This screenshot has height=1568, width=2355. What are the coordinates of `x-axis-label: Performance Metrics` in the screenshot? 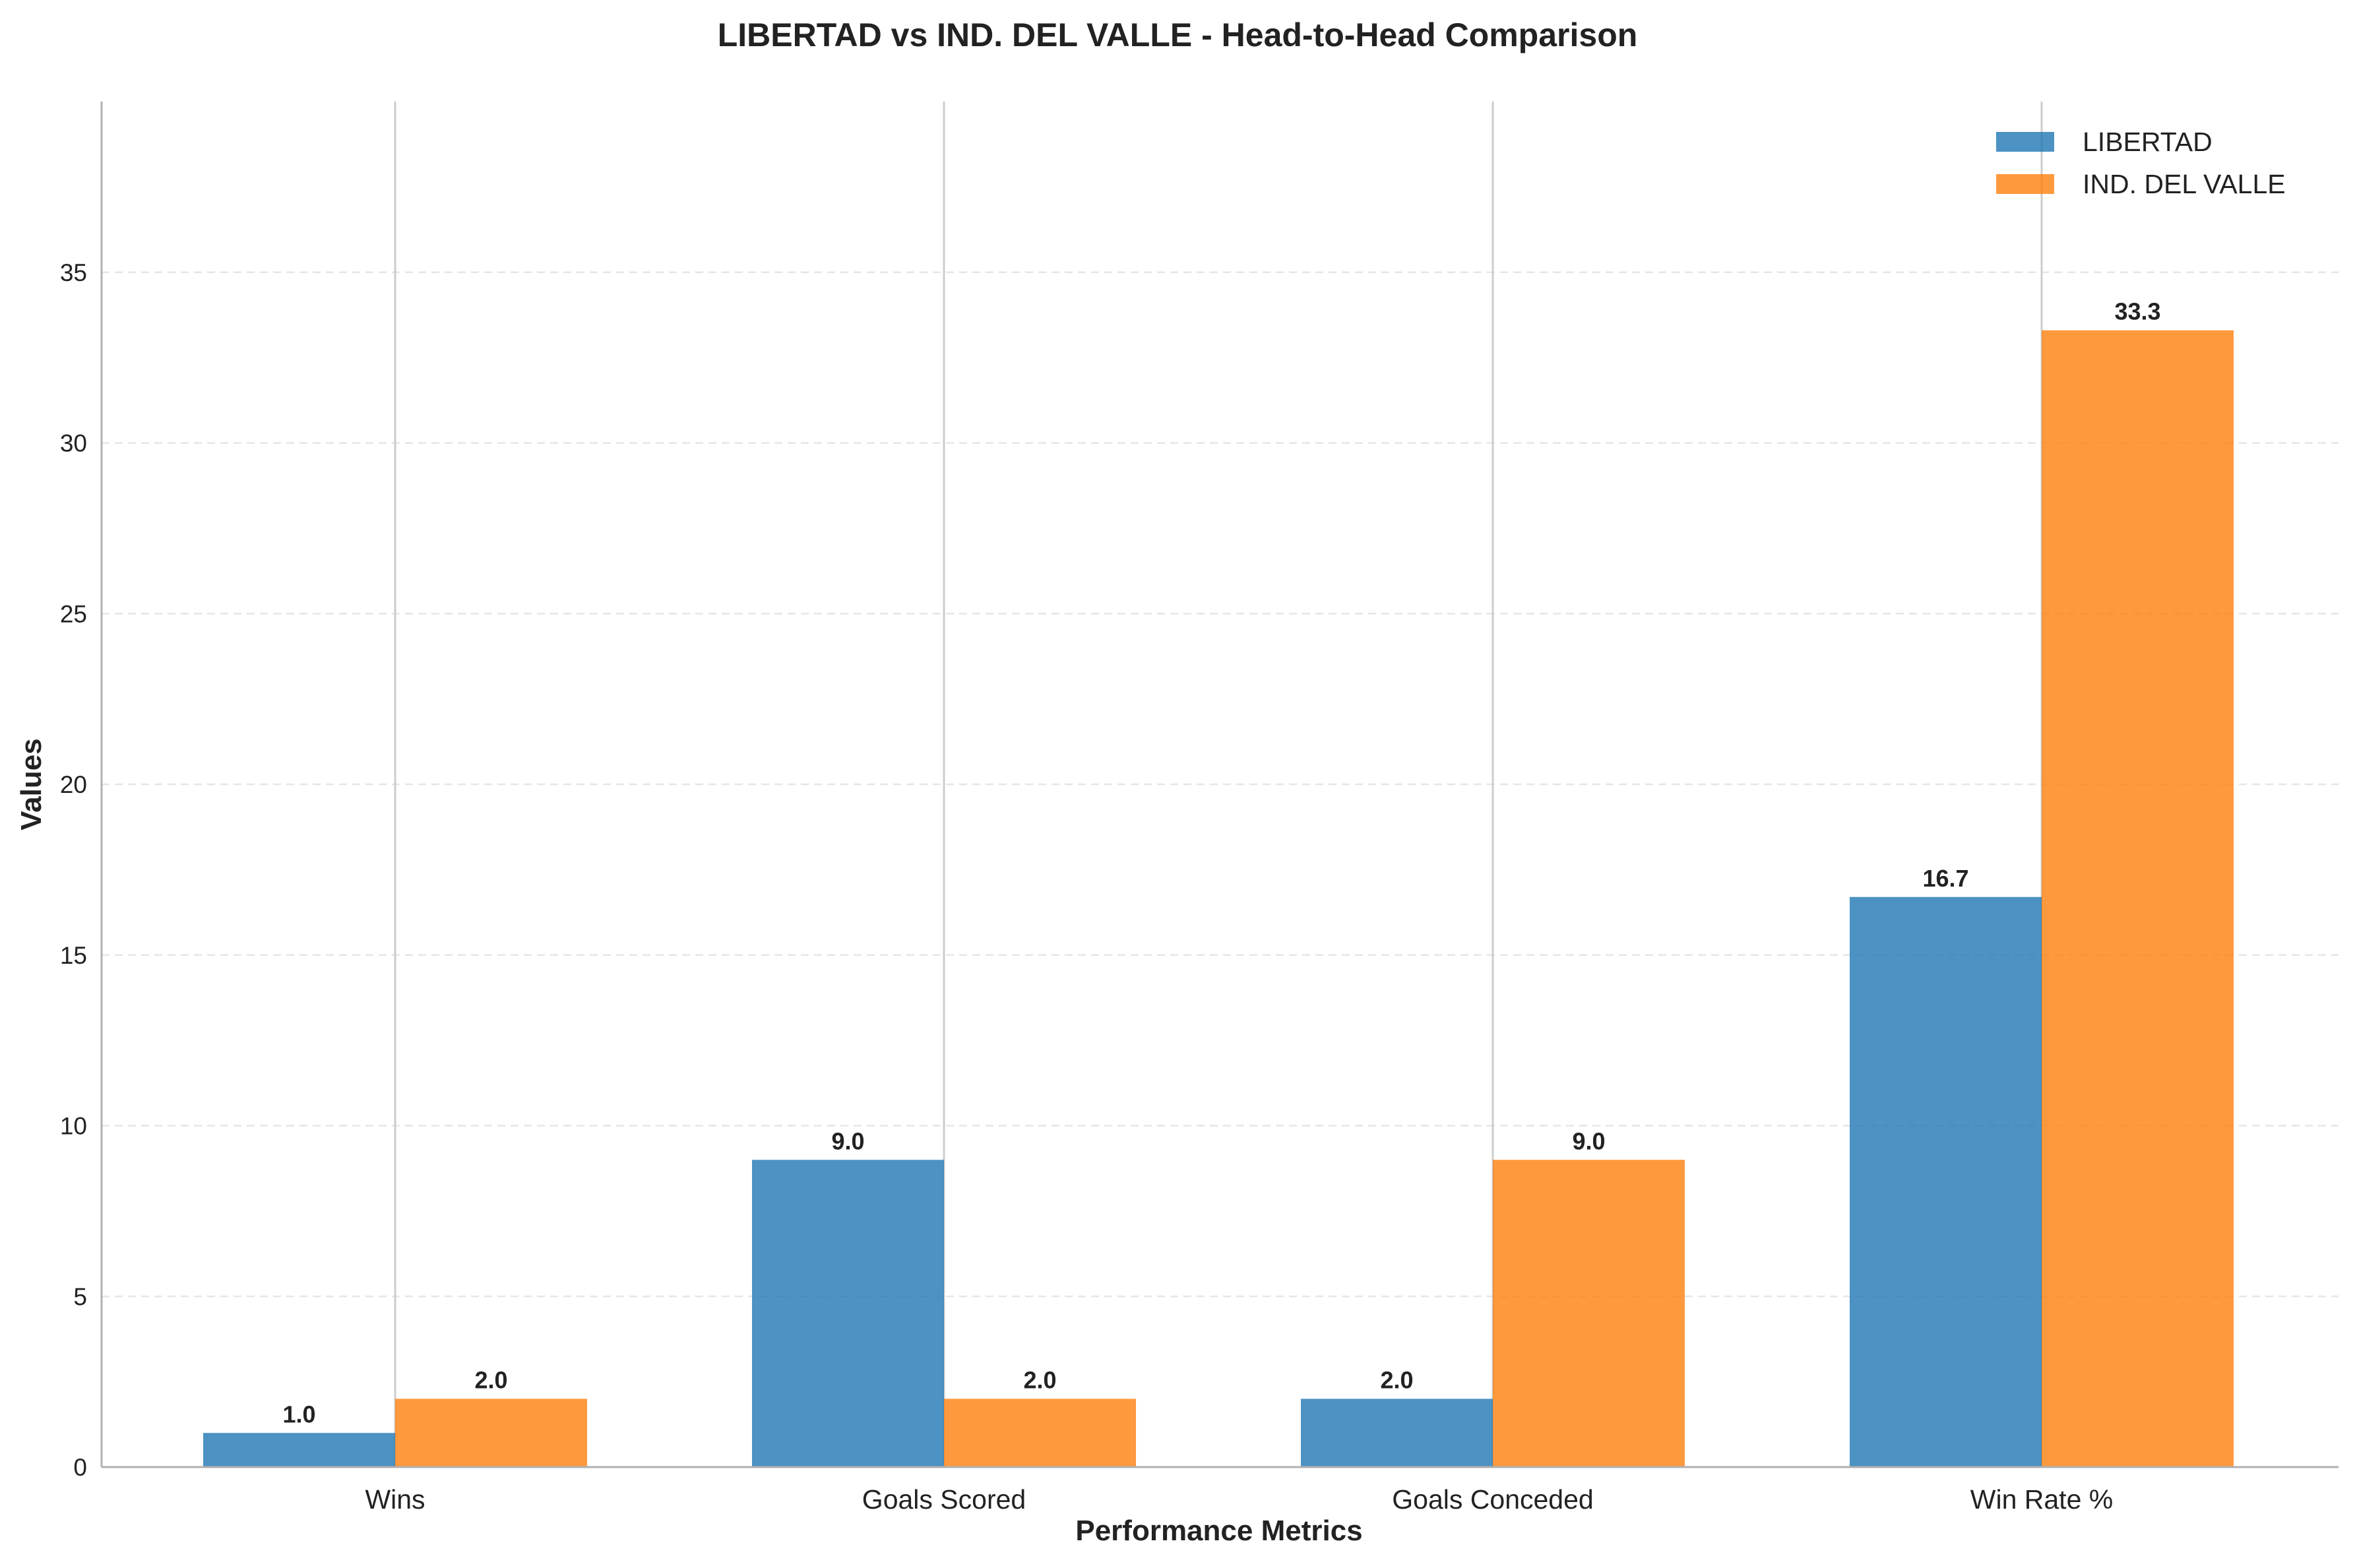 It's located at (1218, 1531).